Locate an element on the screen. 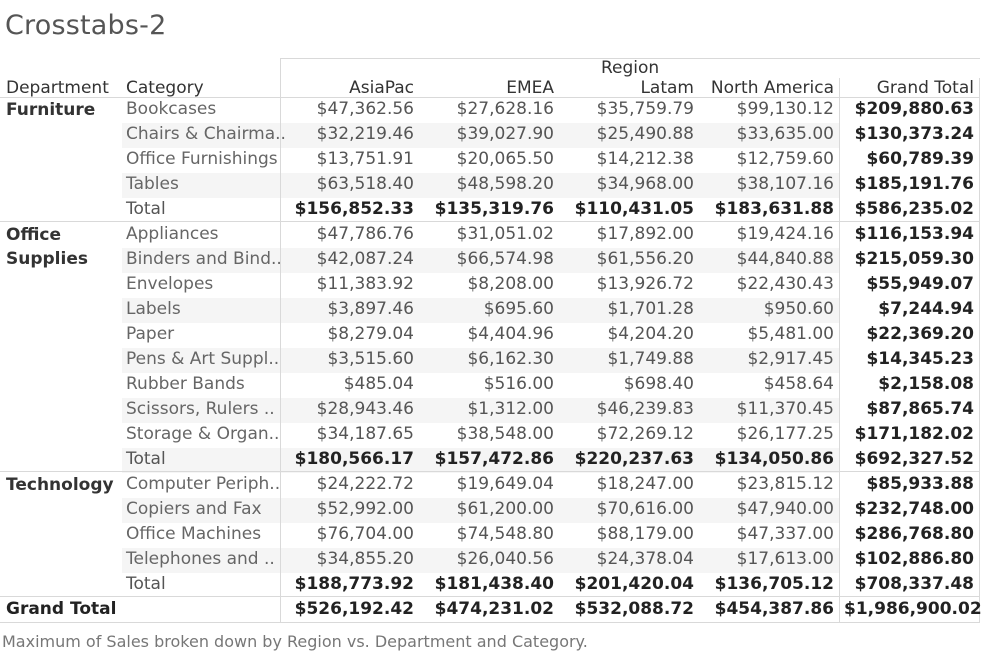  category-column-header: Category is located at coordinates (165, 88).